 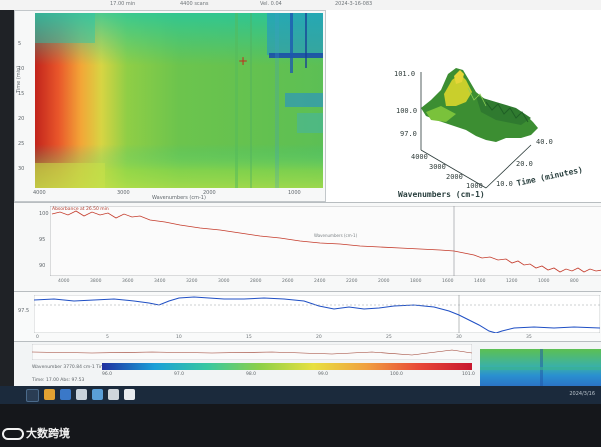 I want to click on time-profile-panel: 97.5 0 5 10 15 20 25 30 35, so click(x=307, y=316).